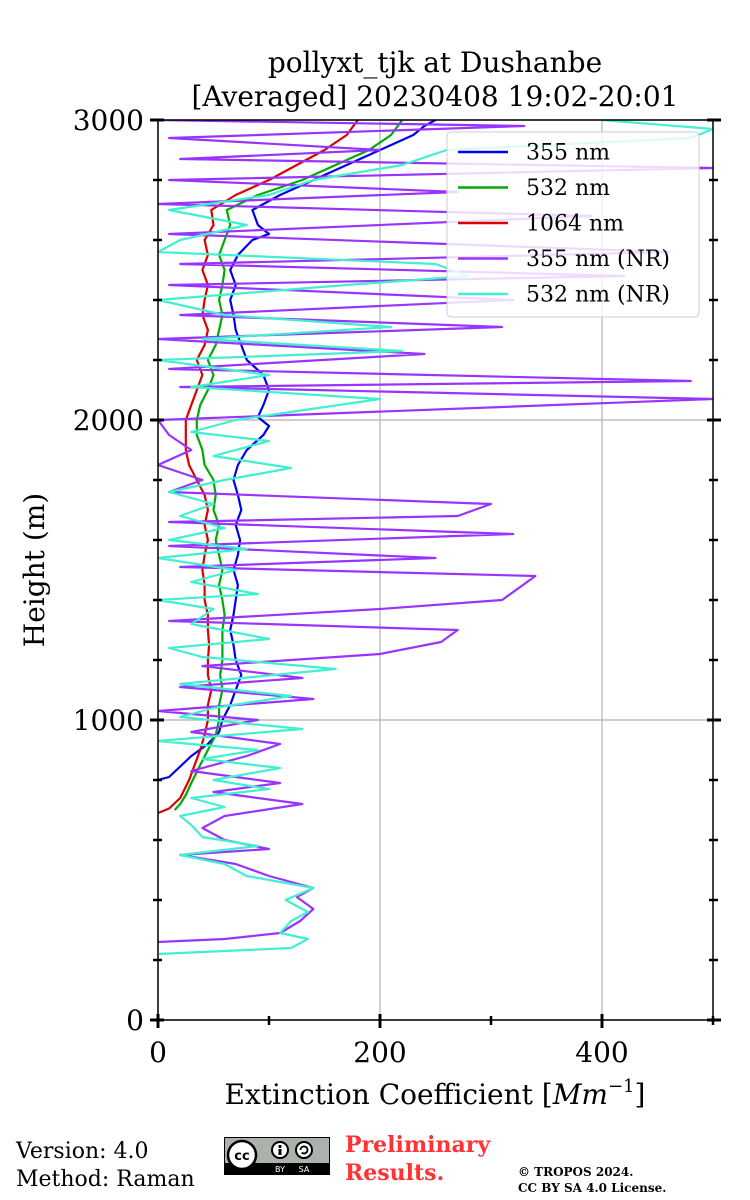  Describe the element at coordinates (568, 188) in the screenshot. I see `legend-label: 532 nm` at that location.